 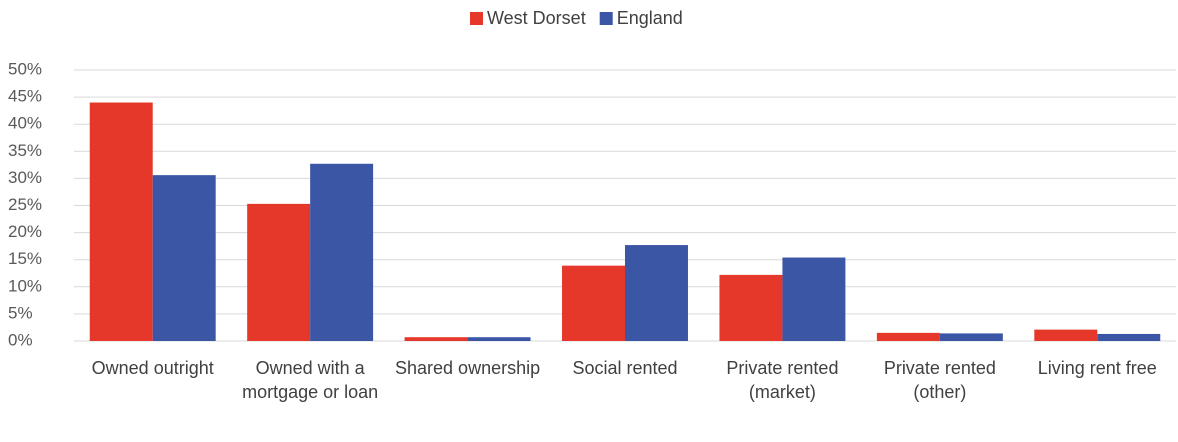 What do you see at coordinates (310, 380) in the screenshot?
I see `x-tick-label: Owned with a mortgage or loan` at bounding box center [310, 380].